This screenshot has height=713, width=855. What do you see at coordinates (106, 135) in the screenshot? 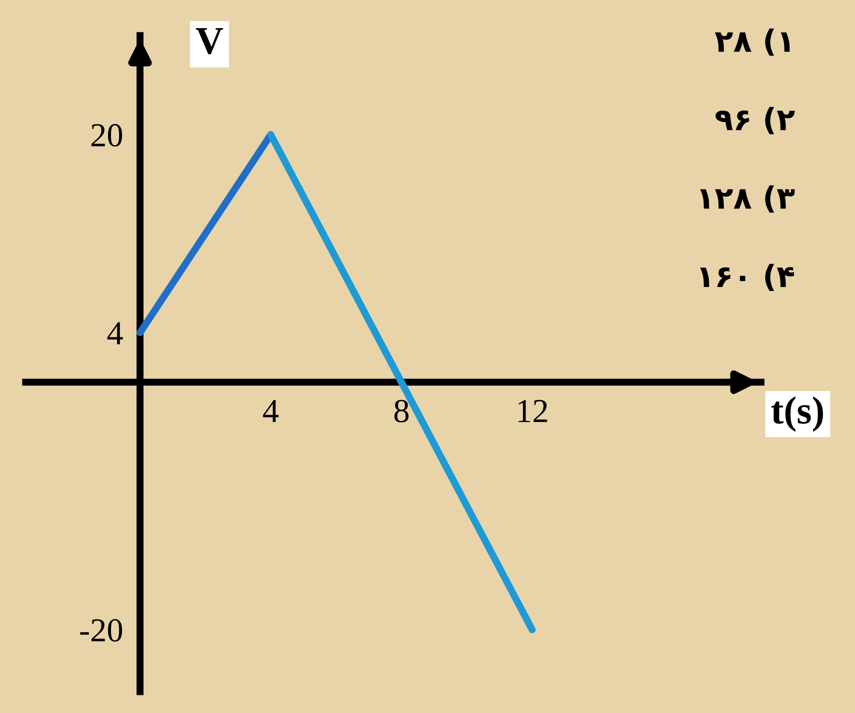
I see `y-tick-label: 20` at bounding box center [106, 135].